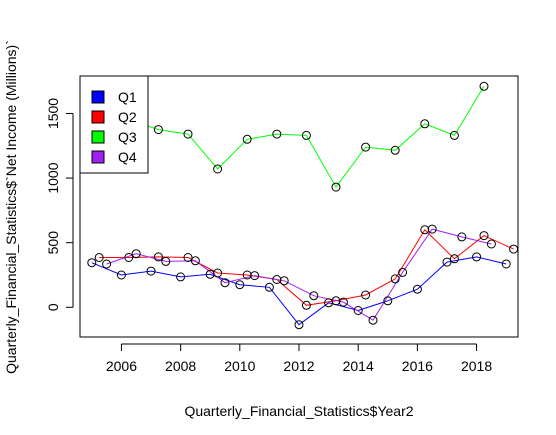  Describe the element at coordinates (476, 366) in the screenshot. I see `x-tick-label: 2018` at that location.